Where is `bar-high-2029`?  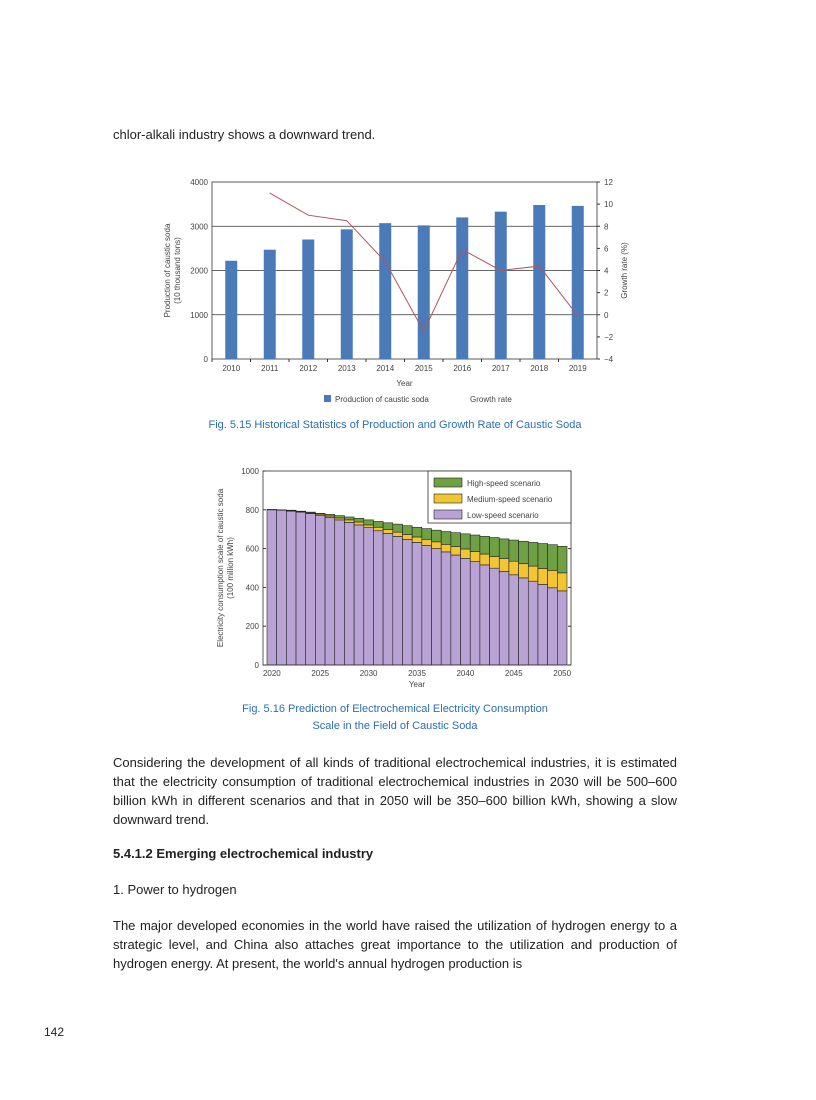
bar-high-2029 is located at coordinates (359, 520).